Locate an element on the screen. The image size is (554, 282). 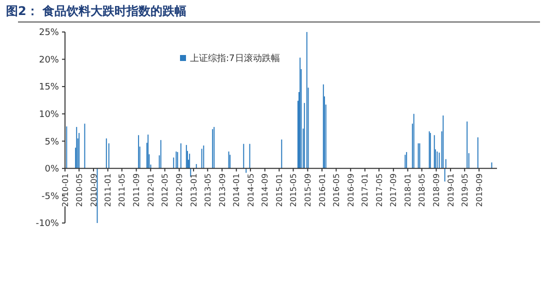
y-tick-label: -5% is located at coordinates (50, 197).